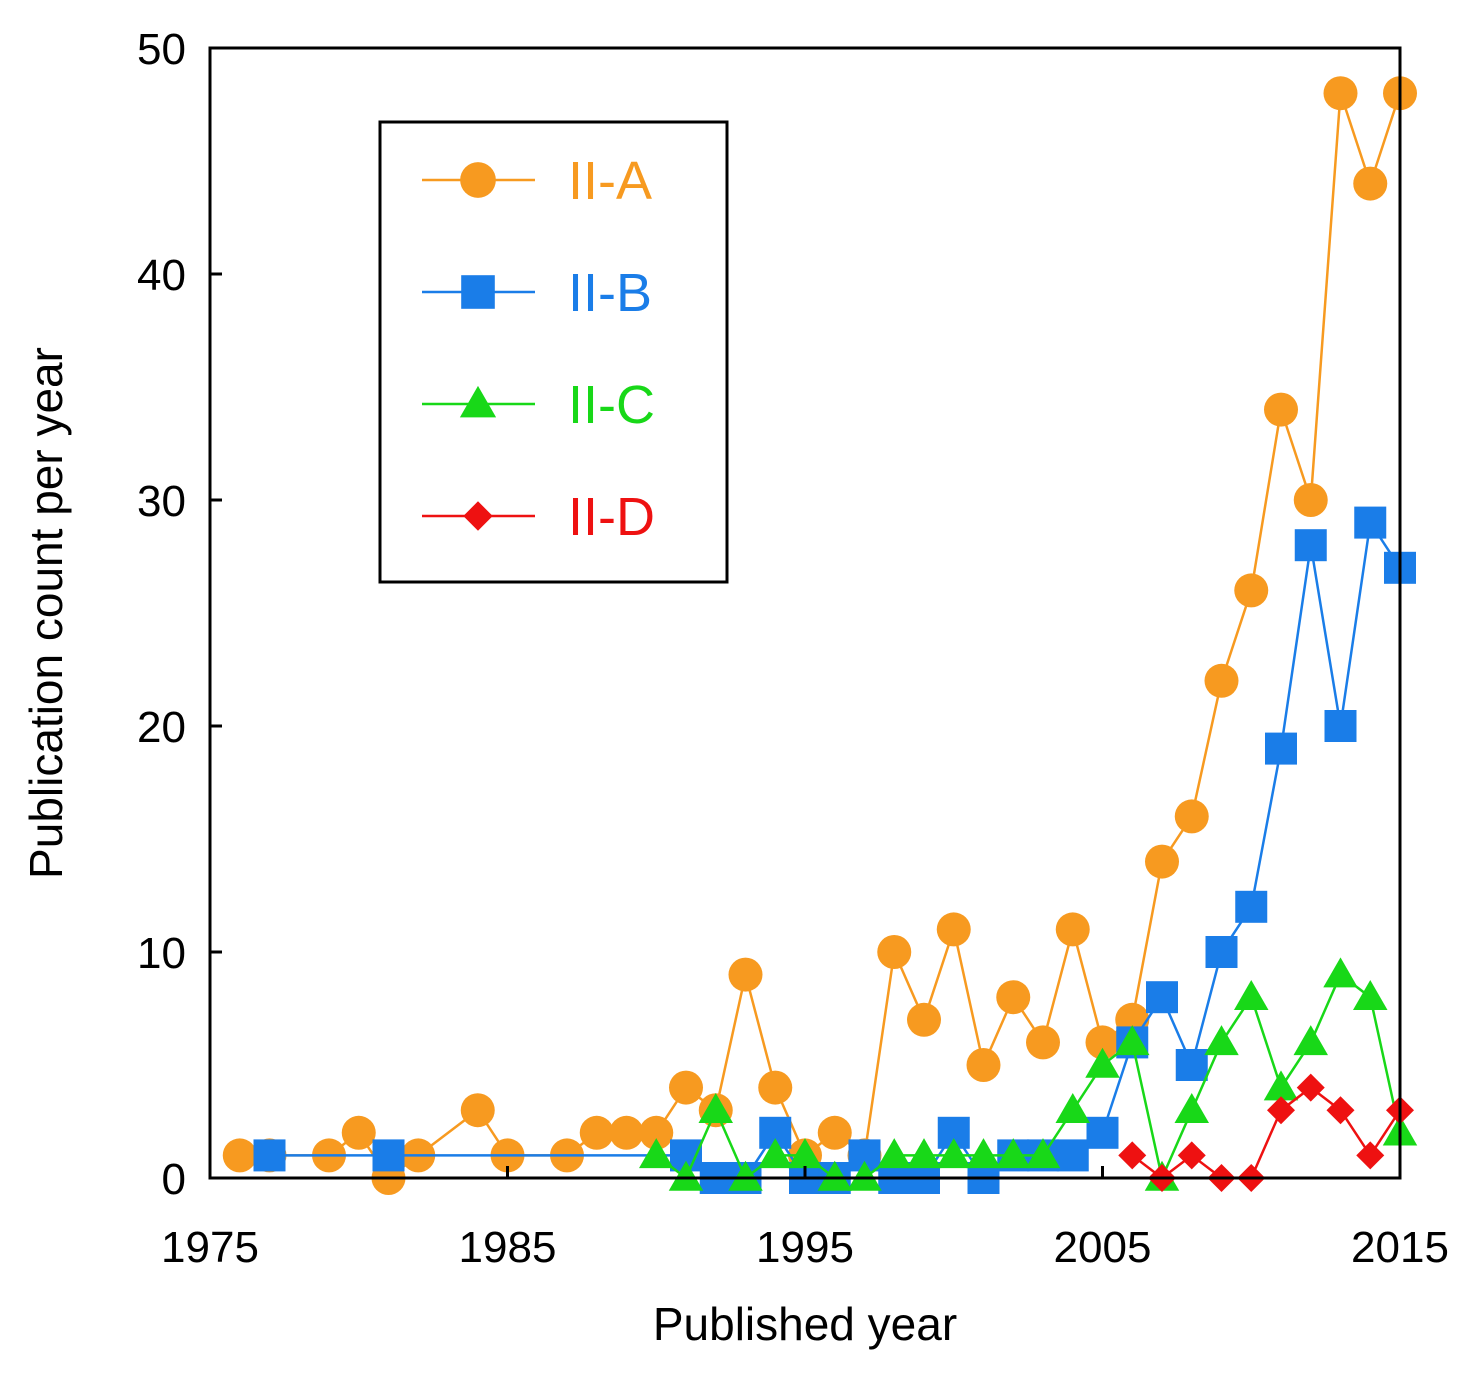 The image size is (1477, 1376). What do you see at coordinates (478, 401) in the screenshot?
I see `legend-marker-ii-c` at bounding box center [478, 401].